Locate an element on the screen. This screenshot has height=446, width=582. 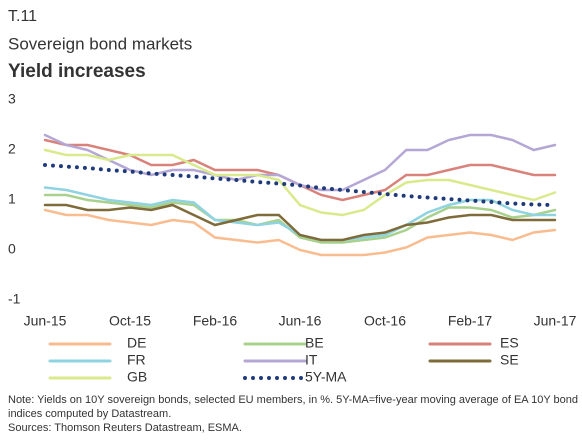
legend-label: DE is located at coordinates (136, 343).